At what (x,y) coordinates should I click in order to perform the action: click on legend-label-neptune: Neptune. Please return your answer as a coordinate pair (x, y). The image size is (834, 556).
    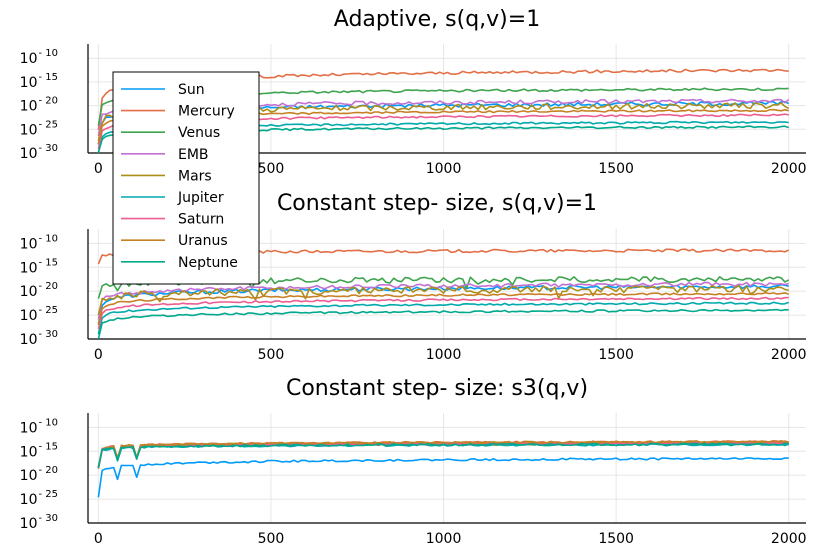
    Looking at the image, I should click on (208, 263).